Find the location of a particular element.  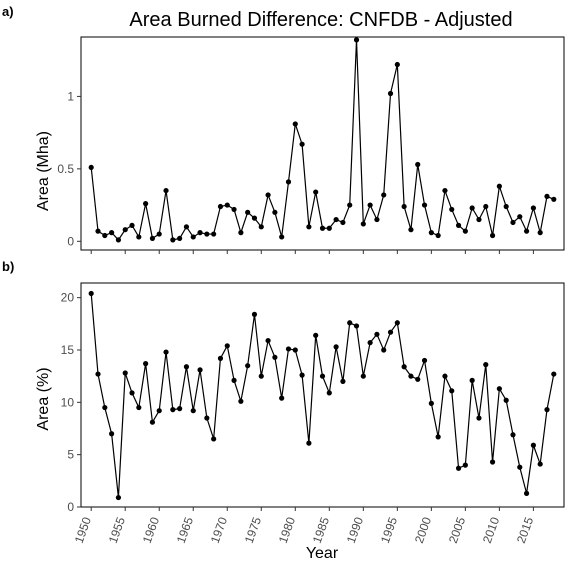

panel-a-x-ticks is located at coordinates (312, 252).